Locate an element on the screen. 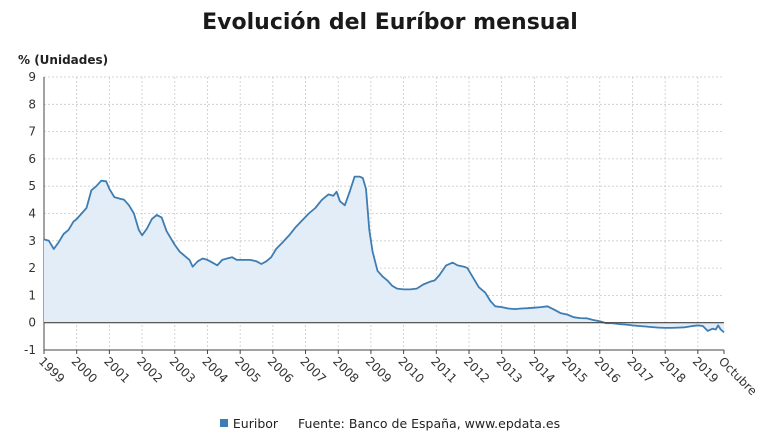 This screenshot has width=780, height=440. x-tick-label: 2016 is located at coordinates (607, 369).